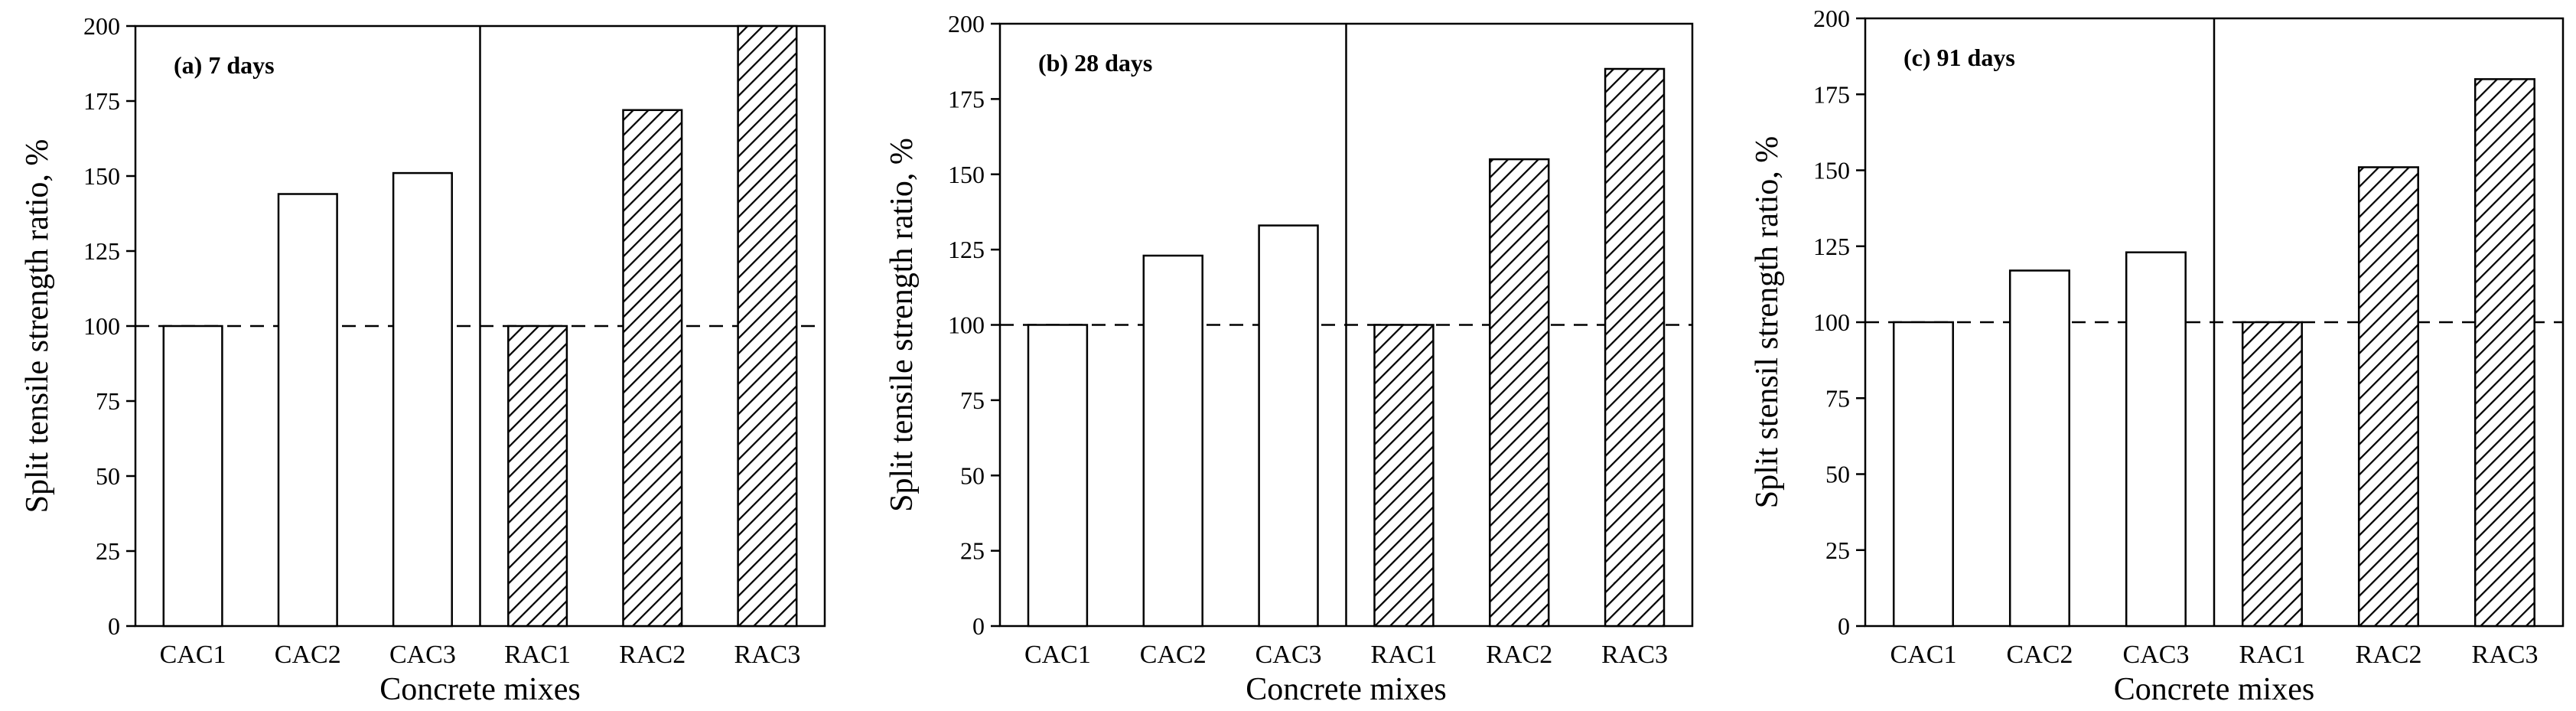 Image resolution: width=2576 pixels, height=711 pixels. I want to click on panel-label: (b) 28 days, so click(1095, 63).